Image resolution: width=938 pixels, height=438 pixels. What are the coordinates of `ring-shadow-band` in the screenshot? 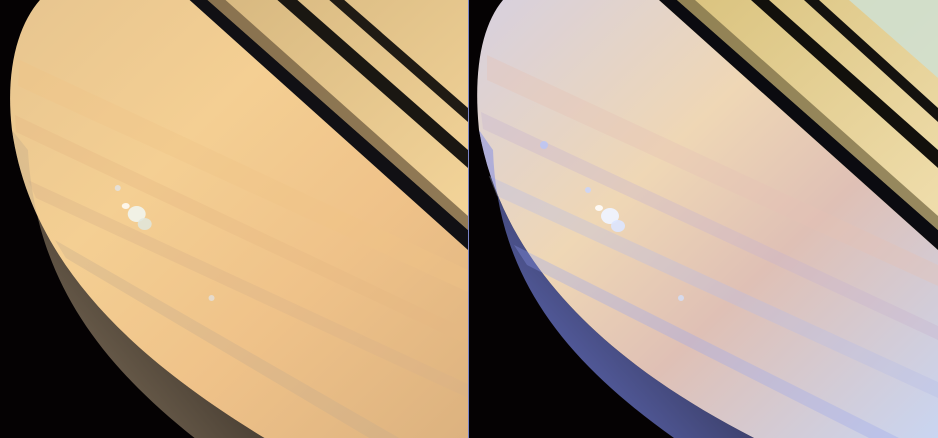 It's located at (807, 115).